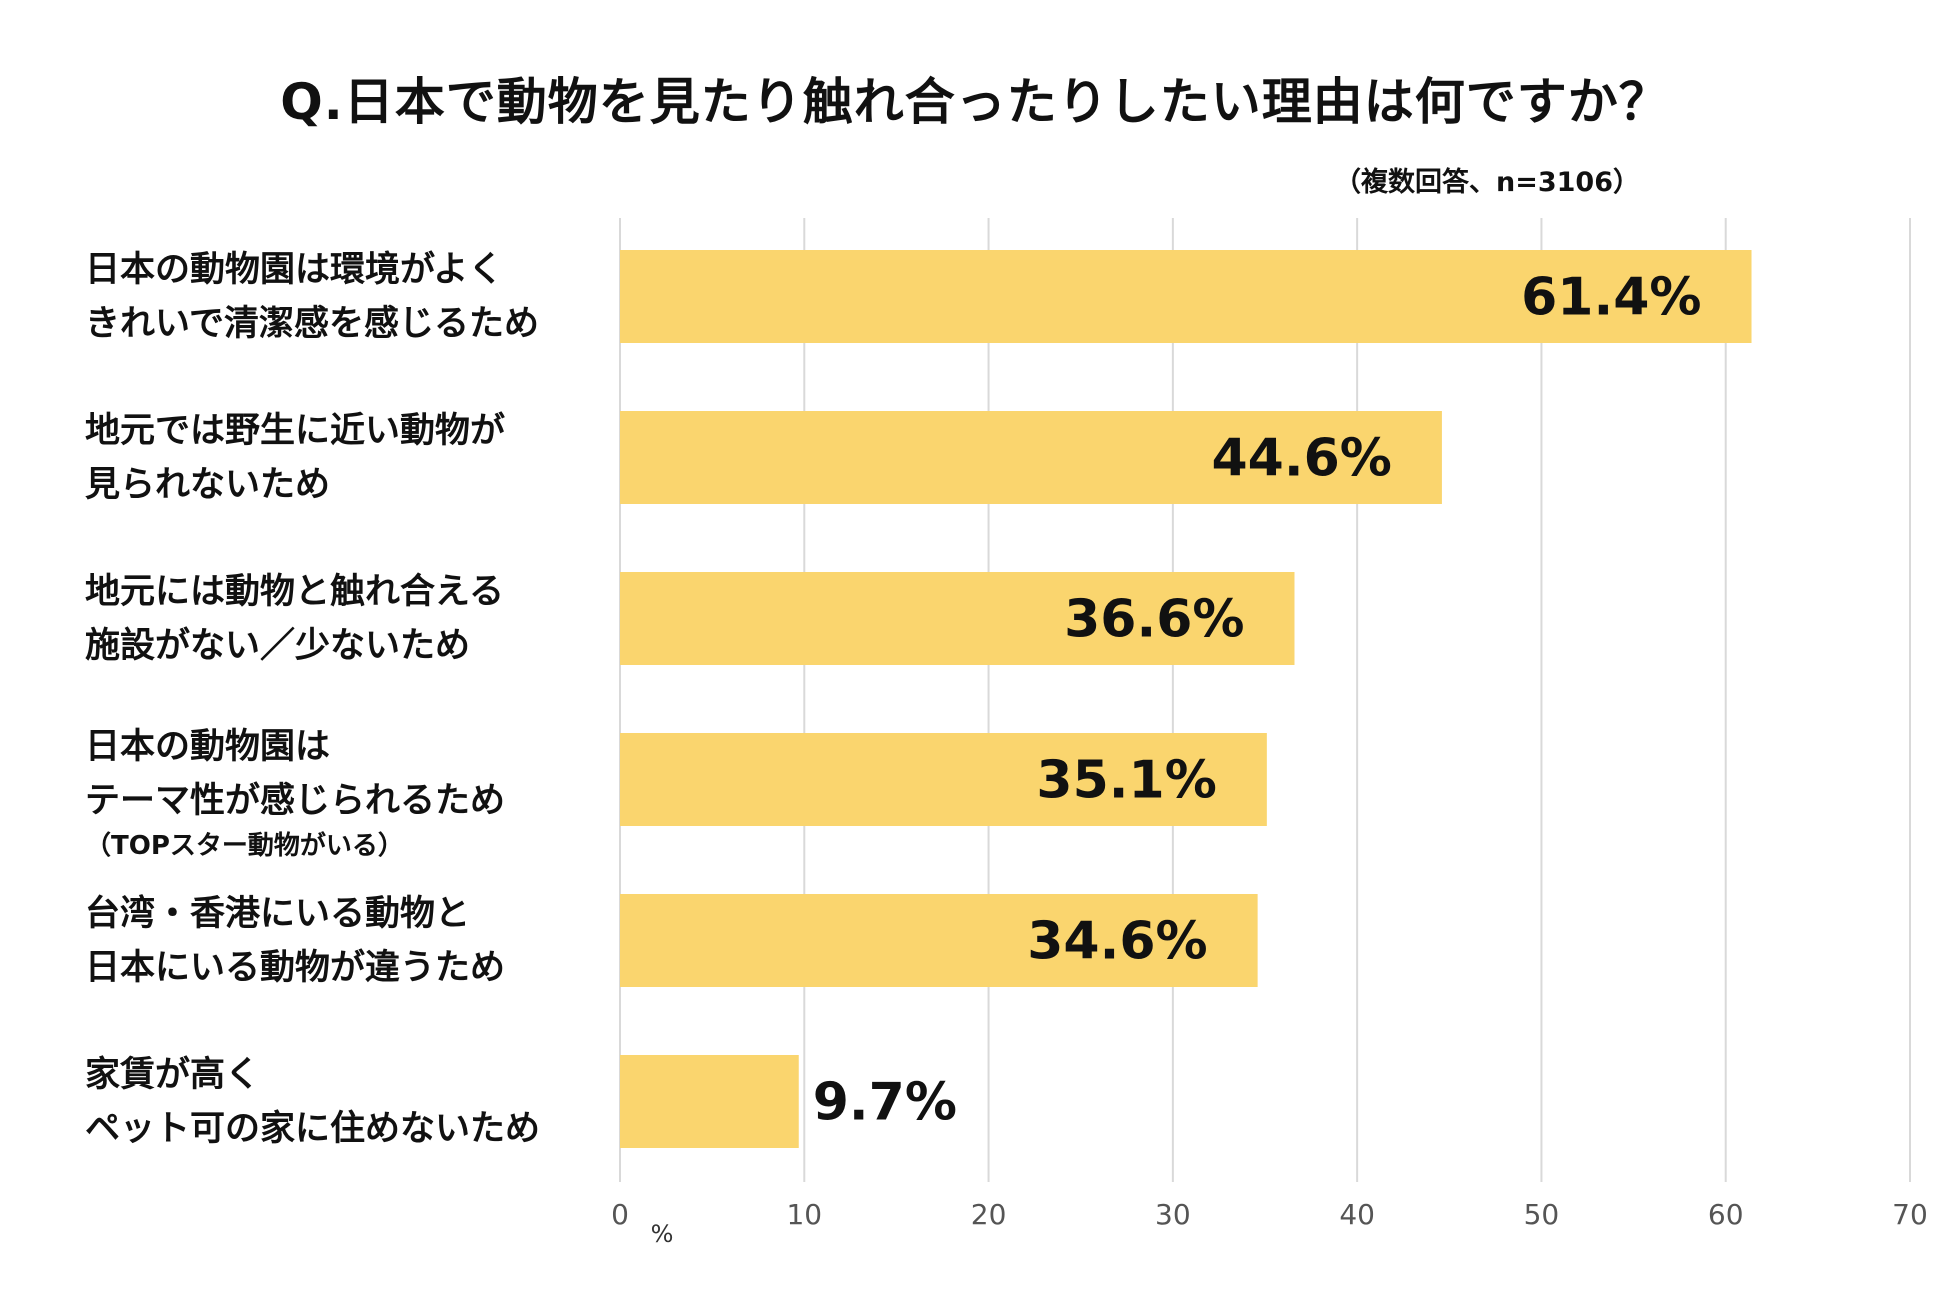 Image resolution: width=1950 pixels, height=1306 pixels. What do you see at coordinates (804, 1214) in the screenshot?
I see `x-tick-label: 10` at bounding box center [804, 1214].